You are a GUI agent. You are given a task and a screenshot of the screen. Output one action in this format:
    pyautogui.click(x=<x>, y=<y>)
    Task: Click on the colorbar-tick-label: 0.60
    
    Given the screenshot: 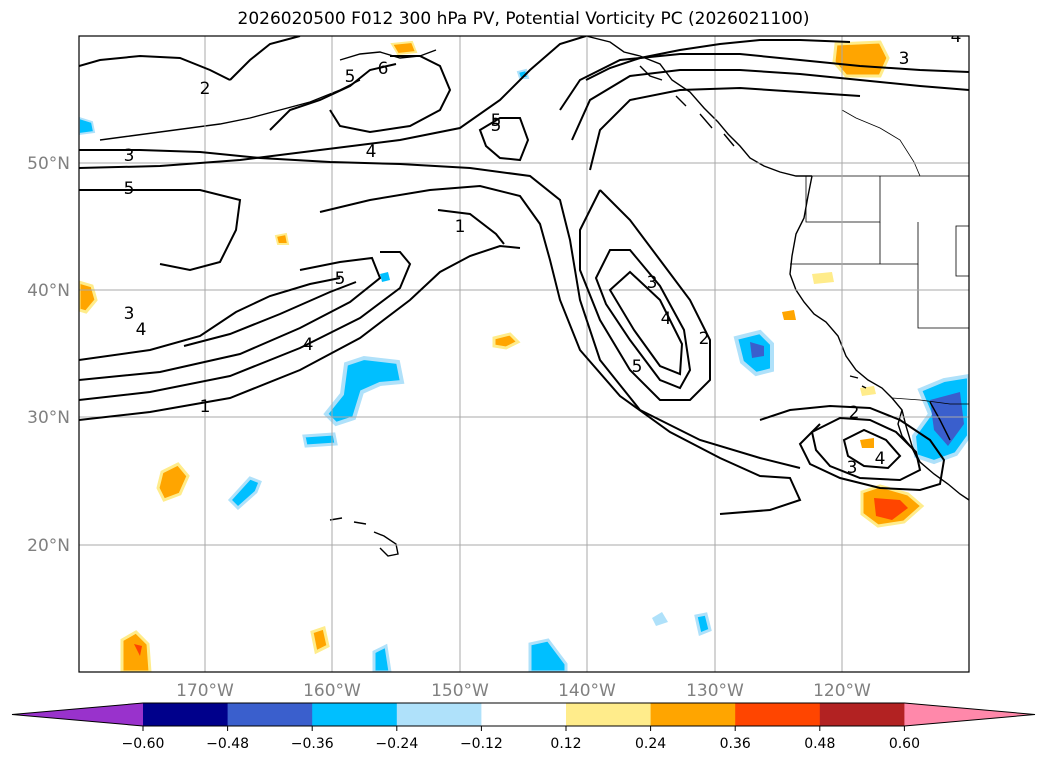 What is the action you would take?
    pyautogui.click(x=904, y=744)
    